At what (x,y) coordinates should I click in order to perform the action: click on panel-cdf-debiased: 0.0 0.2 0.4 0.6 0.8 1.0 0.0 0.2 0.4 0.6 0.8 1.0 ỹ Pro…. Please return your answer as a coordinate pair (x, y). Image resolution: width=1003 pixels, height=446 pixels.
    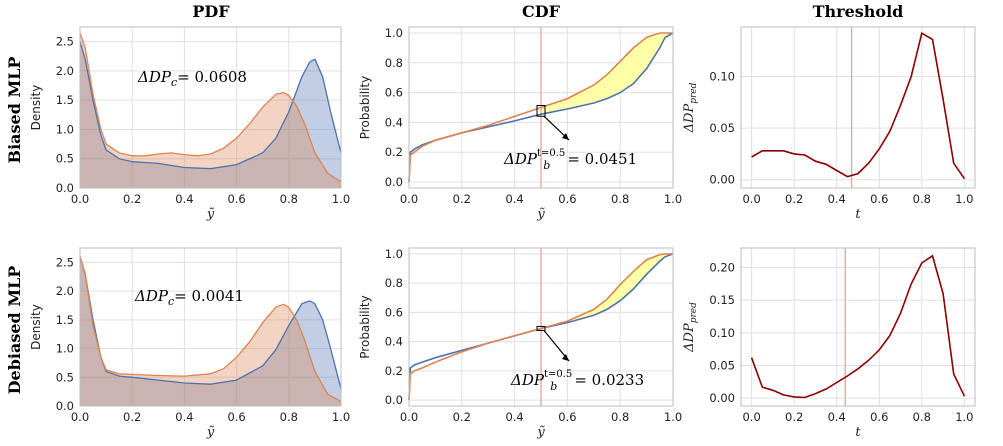
    Looking at the image, I should click on (520, 343).